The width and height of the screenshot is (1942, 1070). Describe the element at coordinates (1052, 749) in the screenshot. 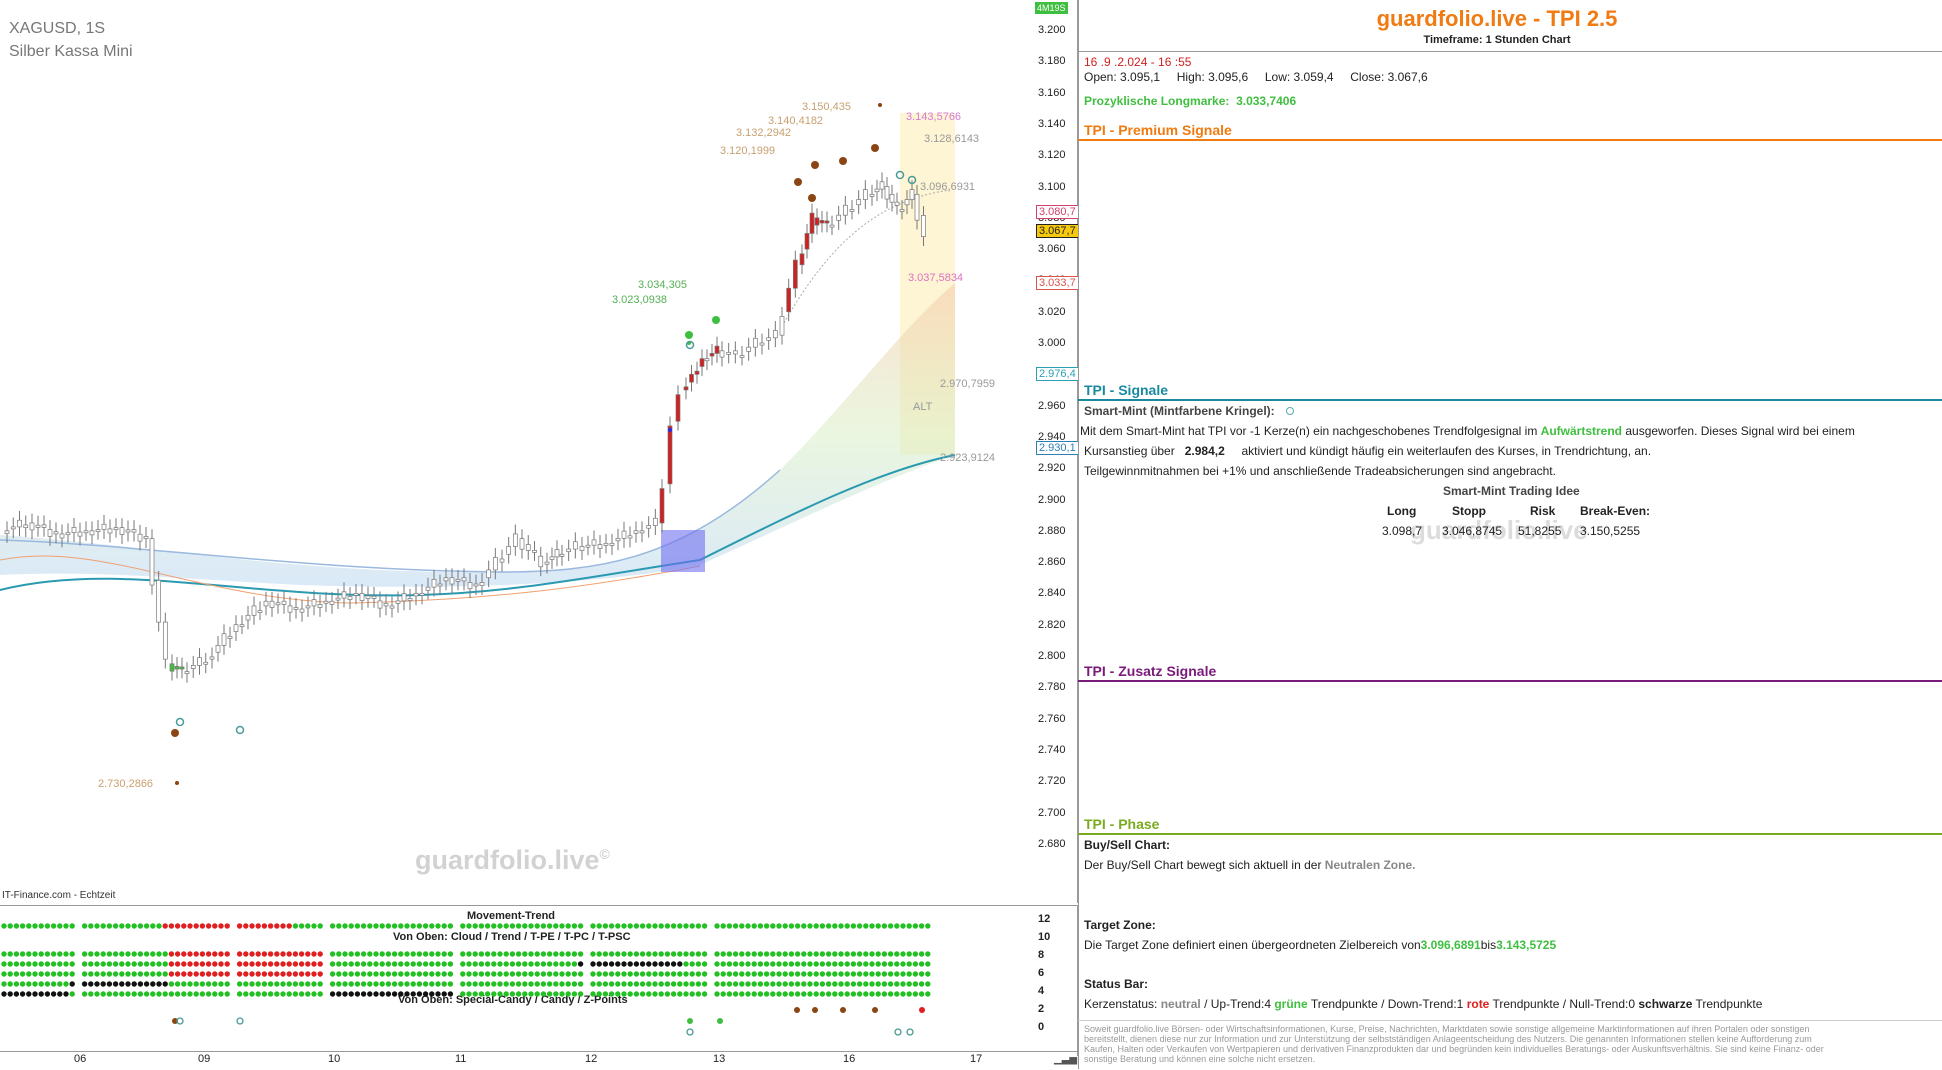

I see `price-tick-label: 2.740` at that location.